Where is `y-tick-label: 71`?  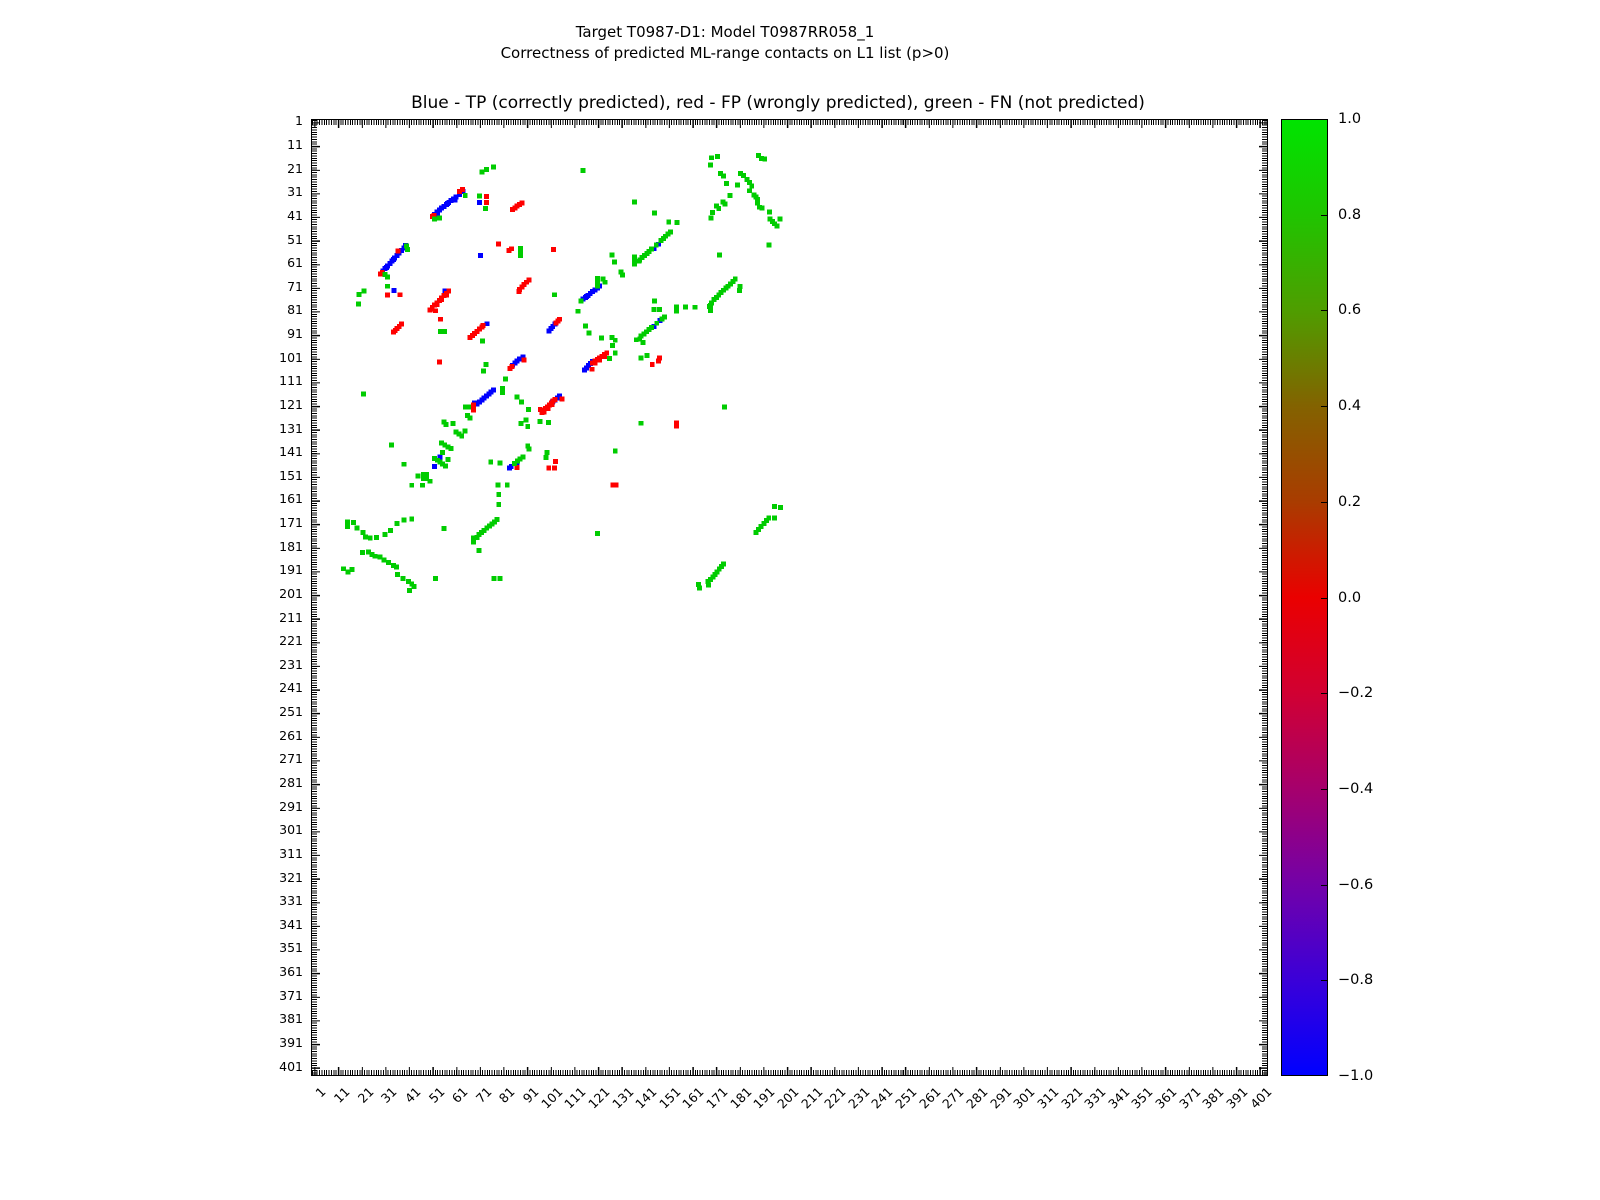
y-tick-label: 71 is located at coordinates (295, 286).